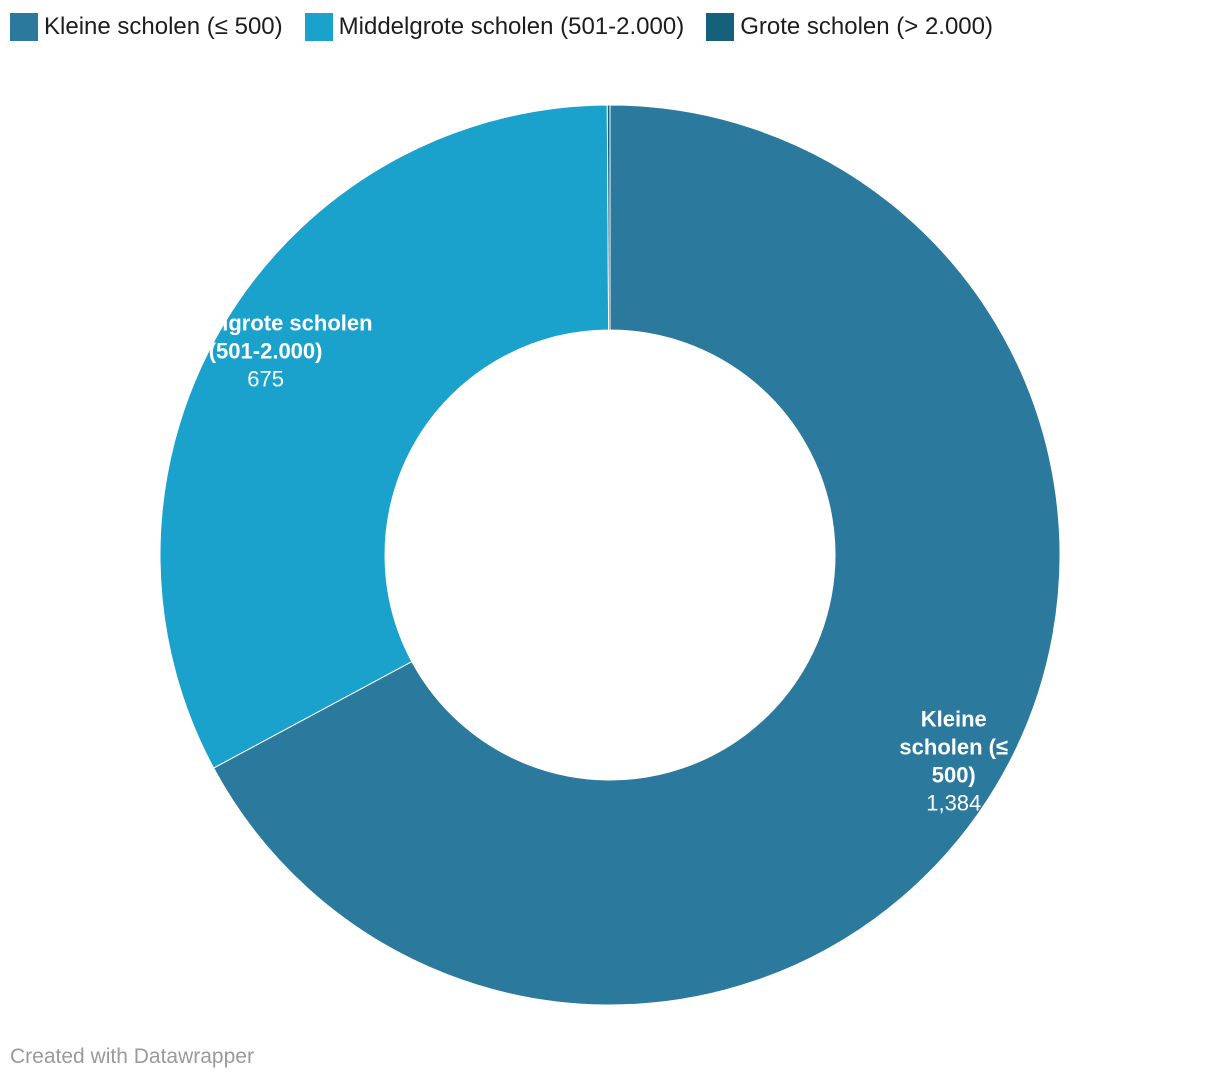  Describe the element at coordinates (511, 26) in the screenshot. I see `legend-label-middelgrote: Middelgrote scholen (501-2.000)` at that location.